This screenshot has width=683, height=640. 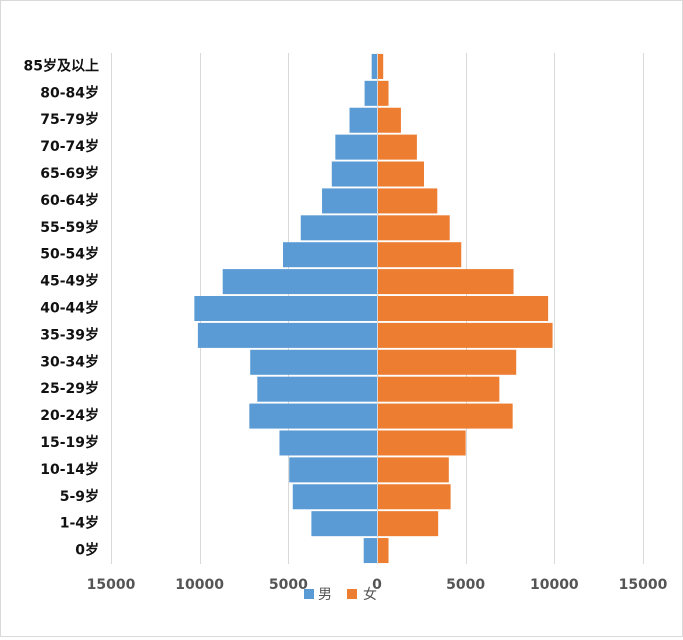 I want to click on category-label: 80-84岁, so click(x=69, y=92).